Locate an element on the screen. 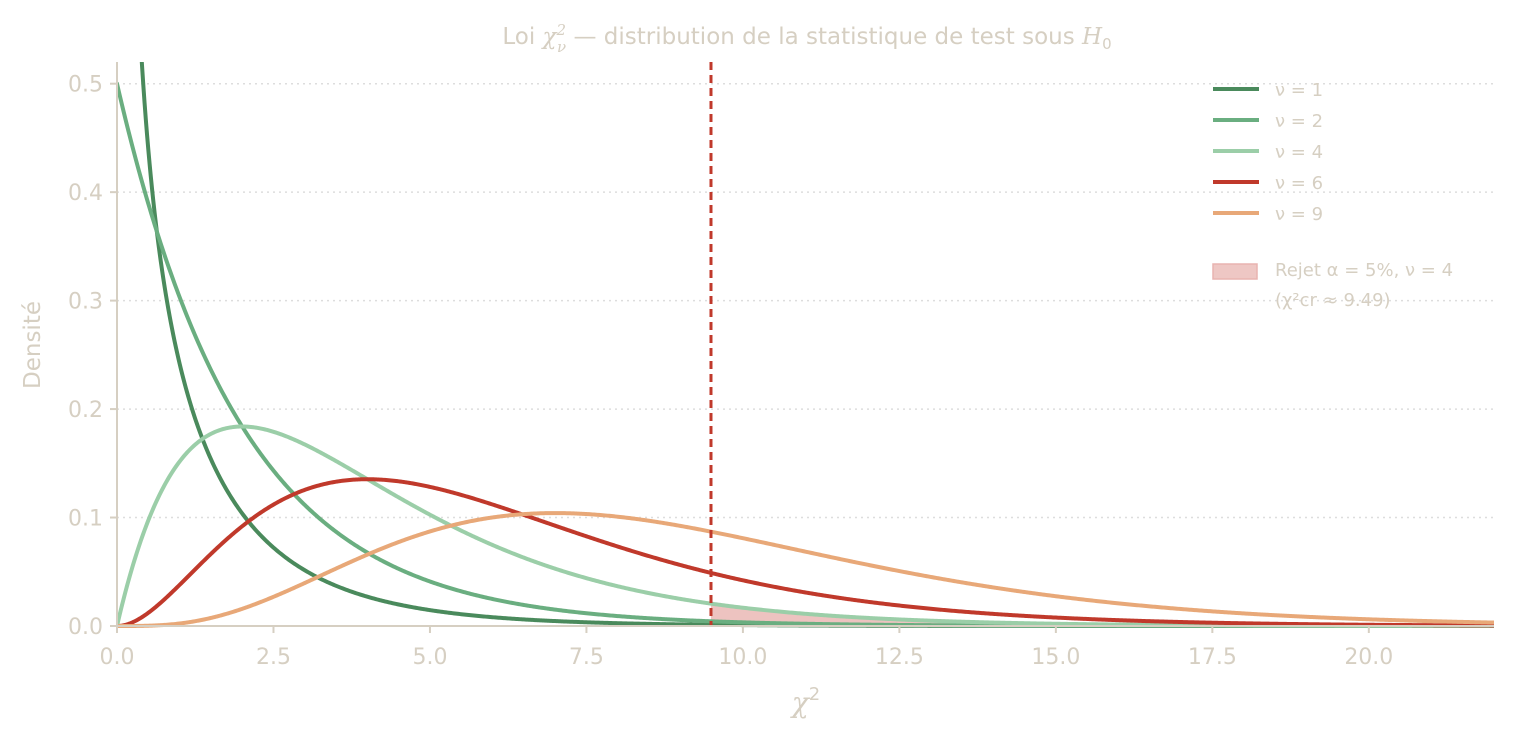 This screenshot has width=1514, height=739. y-tick-label: 0.2 is located at coordinates (85, 410).